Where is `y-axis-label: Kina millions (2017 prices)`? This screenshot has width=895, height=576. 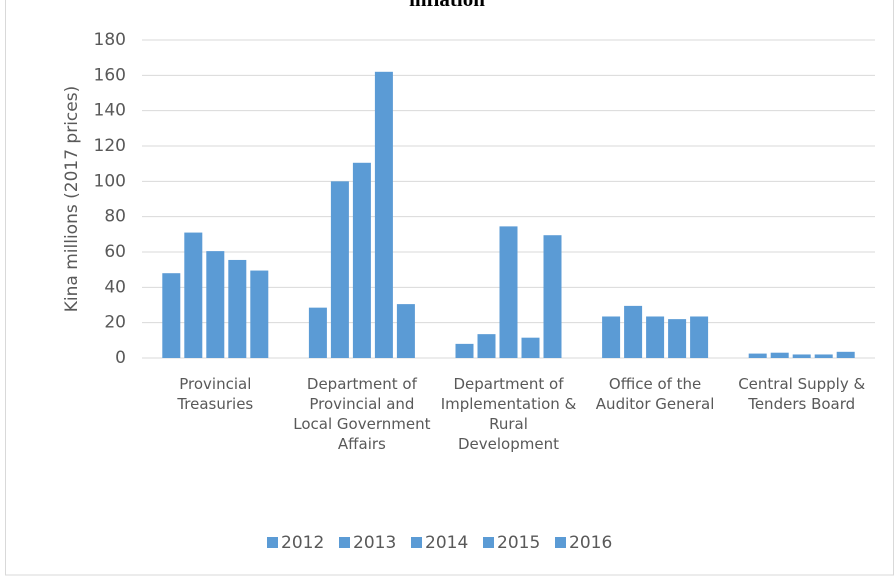
y-axis-label: Kina millions (2017 prices) is located at coordinates (72, 199).